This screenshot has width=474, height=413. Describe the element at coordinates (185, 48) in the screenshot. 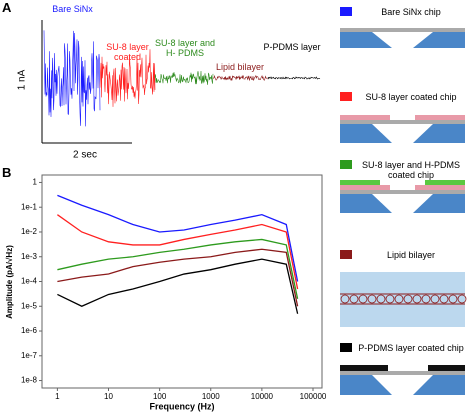

I see `trace-label: SU-8 layer and H- PDMS` at that location.